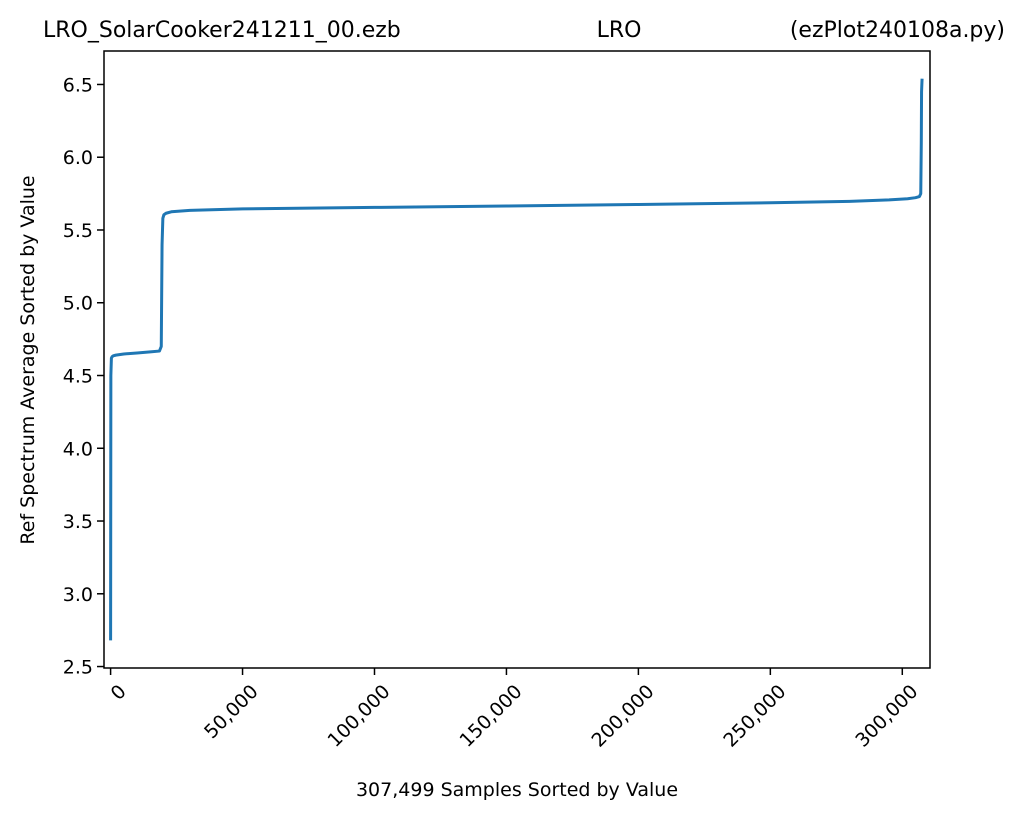  Describe the element at coordinates (886, 716) in the screenshot. I see `x-tick-label: 300,000` at that location.